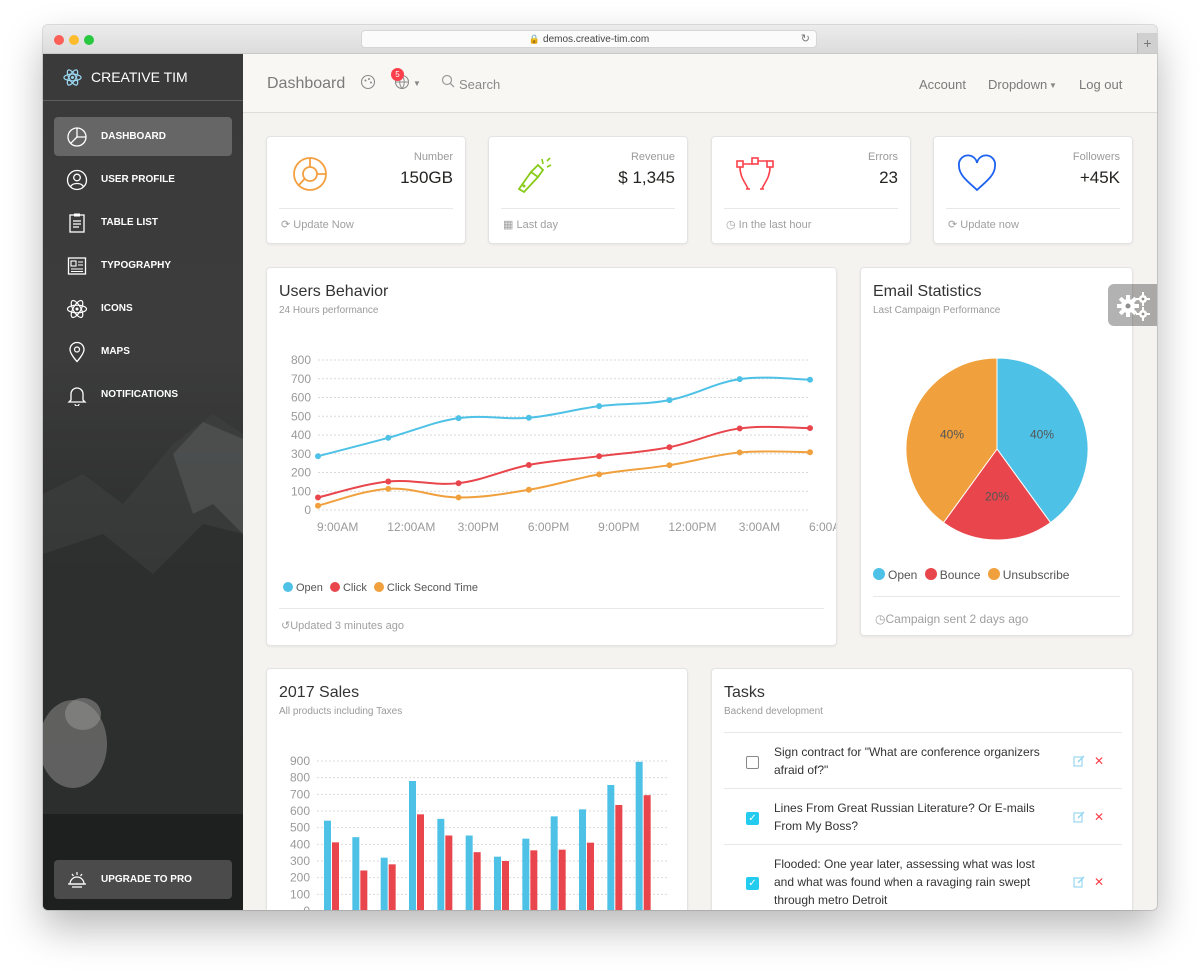 Image resolution: width=1200 pixels, height=972 pixels. I want to click on stat-value: $ 1,345, so click(646, 177).